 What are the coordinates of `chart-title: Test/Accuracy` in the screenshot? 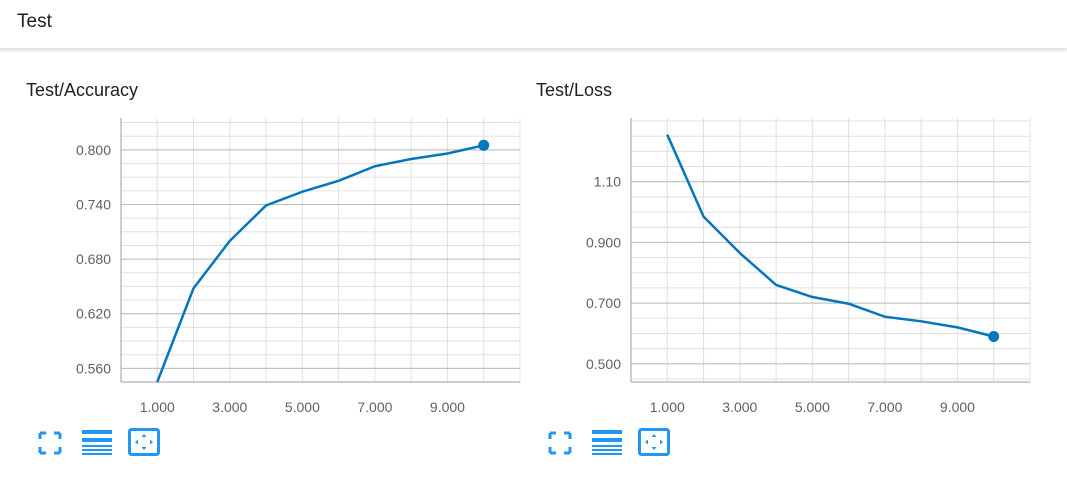 It's located at (82, 90).